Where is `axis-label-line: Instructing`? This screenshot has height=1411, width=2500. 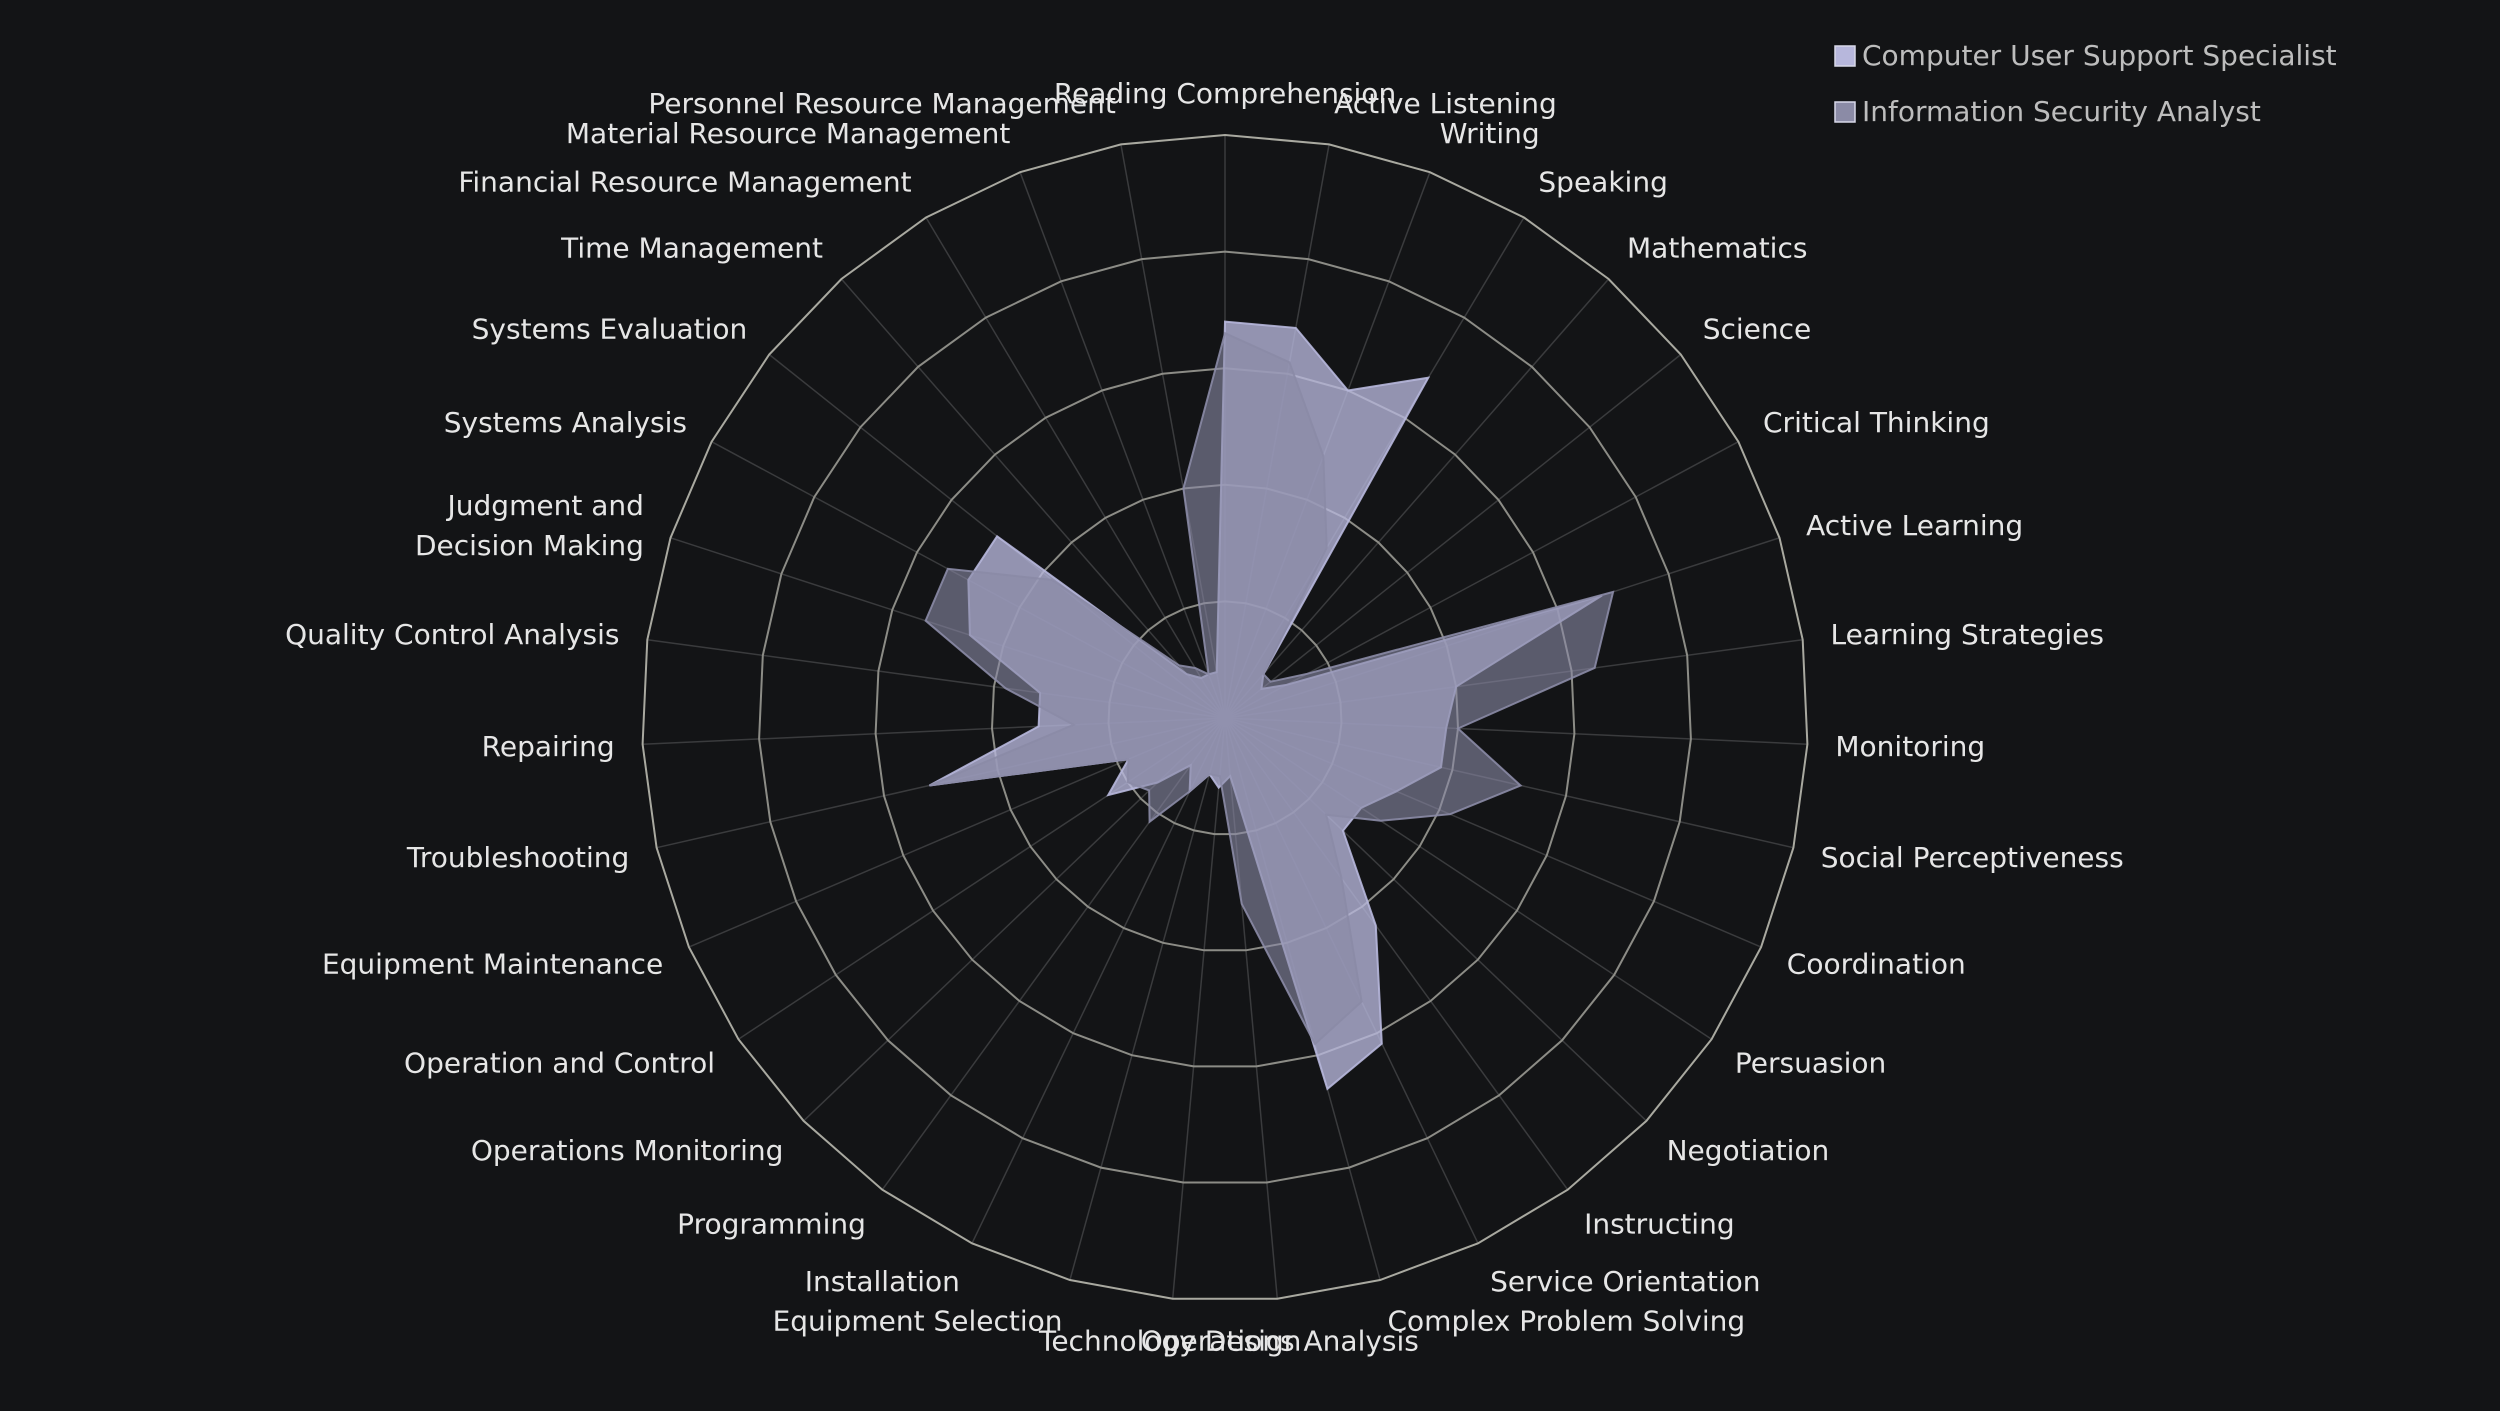
axis-label-line: Instructing is located at coordinates (1659, 1224).